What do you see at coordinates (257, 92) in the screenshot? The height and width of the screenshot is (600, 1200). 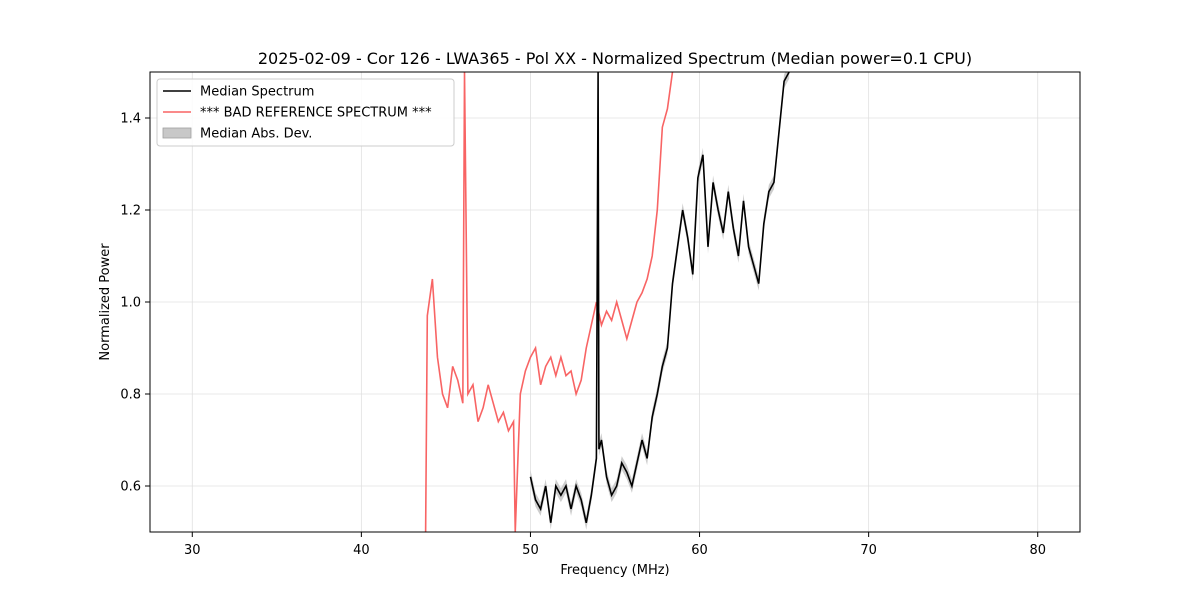 I see `legend-label: Median Spectrum` at bounding box center [257, 92].